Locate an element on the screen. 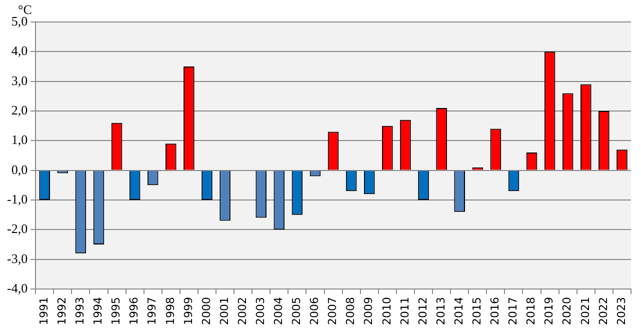 This screenshot has width=641, height=330. x-tick-label: 1995 is located at coordinates (116, 311).